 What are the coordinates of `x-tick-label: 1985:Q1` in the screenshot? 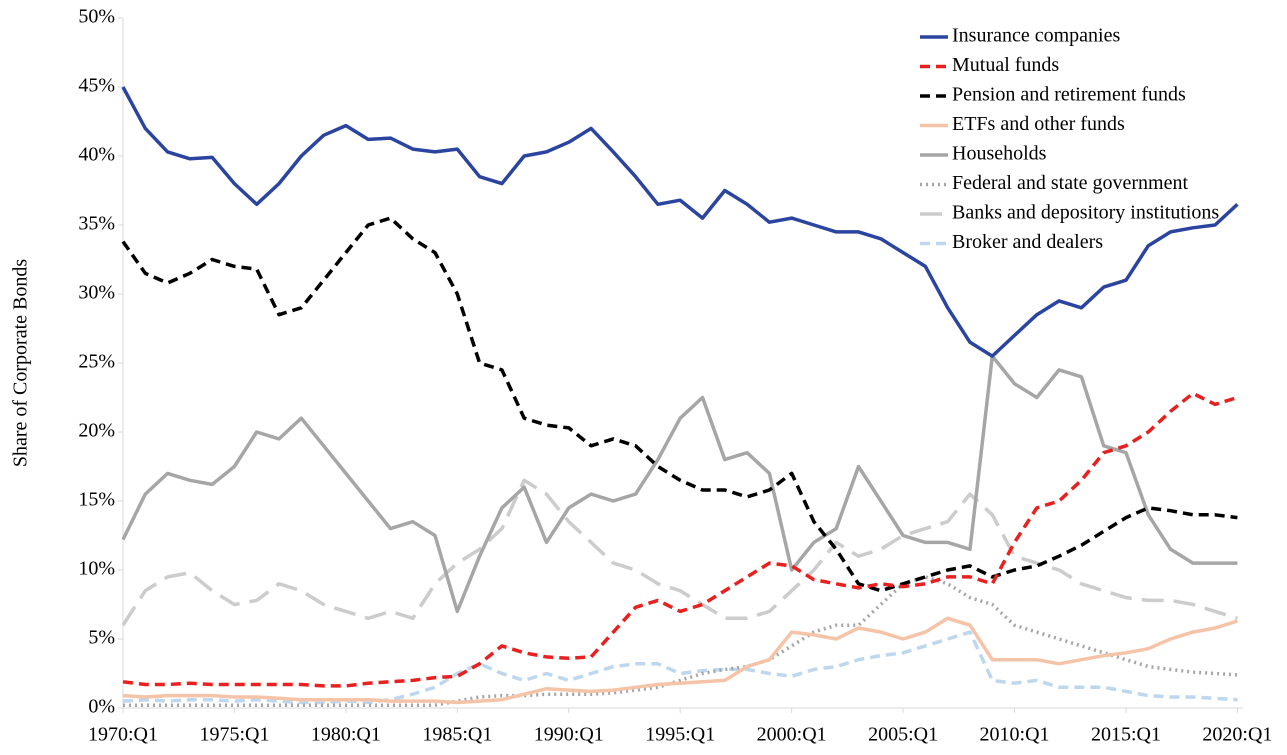 It's located at (457, 735).